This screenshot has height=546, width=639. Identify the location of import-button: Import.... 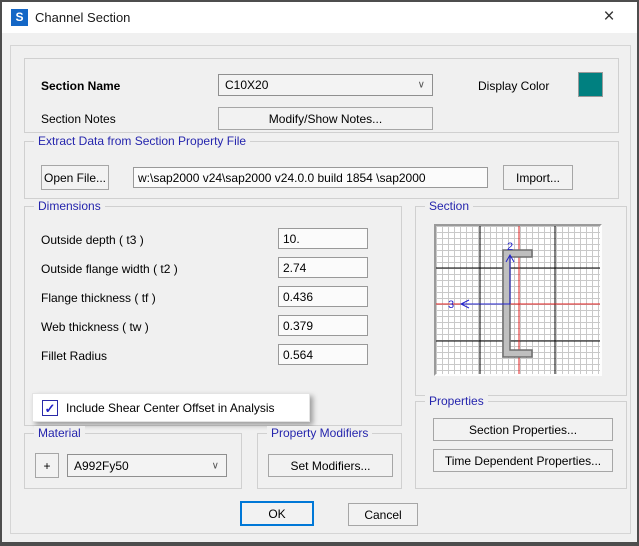
(538, 177).